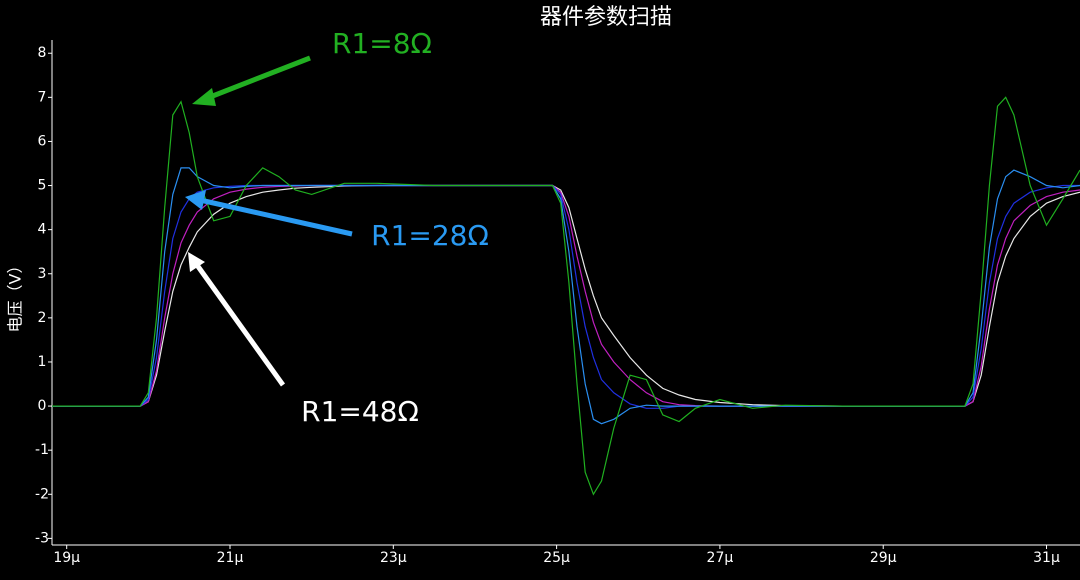 This screenshot has height=580, width=1080. What do you see at coordinates (1046, 558) in the screenshot?
I see `x-tick-label: 31μ` at bounding box center [1046, 558].